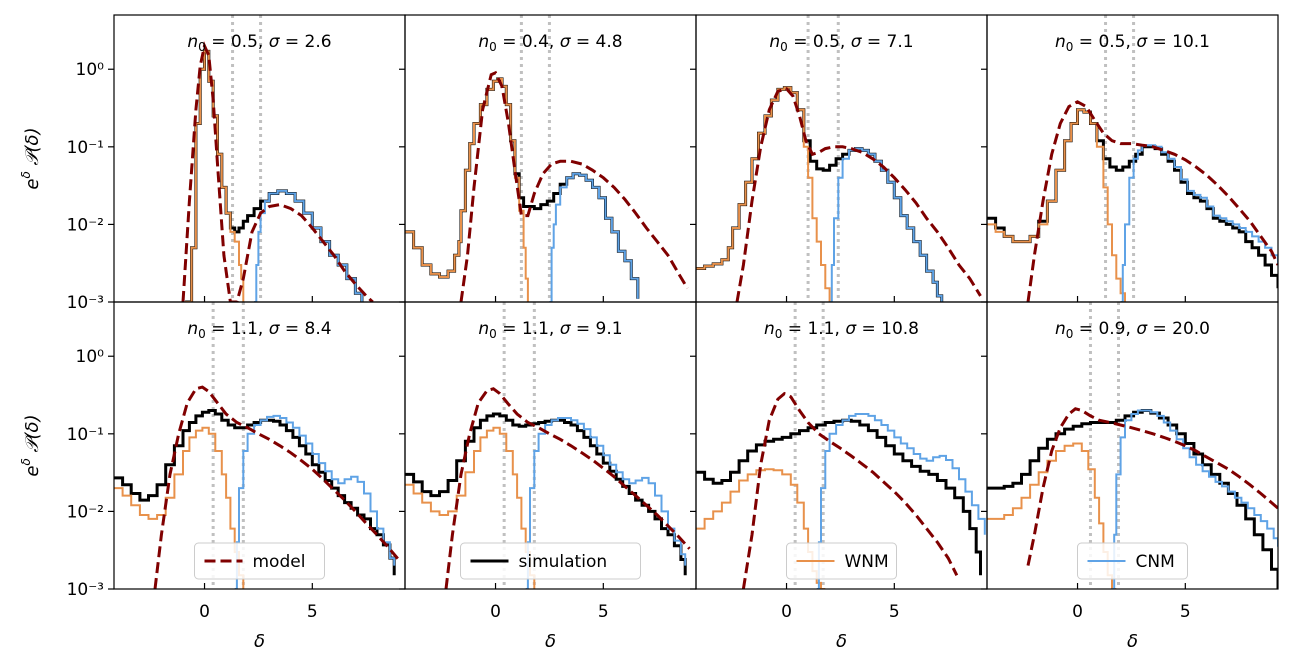  I want to click on panel-2: n0 = 0.4, σ = 4.8, so click(547, 158).